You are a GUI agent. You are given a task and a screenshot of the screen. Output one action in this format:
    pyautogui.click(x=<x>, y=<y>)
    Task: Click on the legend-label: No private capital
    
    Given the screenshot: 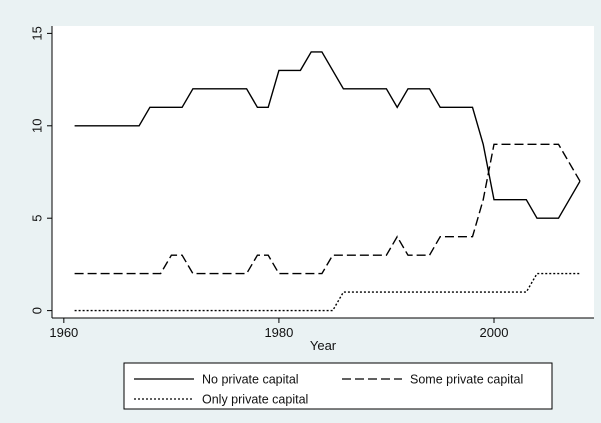 What is the action you would take?
    pyautogui.click(x=250, y=380)
    